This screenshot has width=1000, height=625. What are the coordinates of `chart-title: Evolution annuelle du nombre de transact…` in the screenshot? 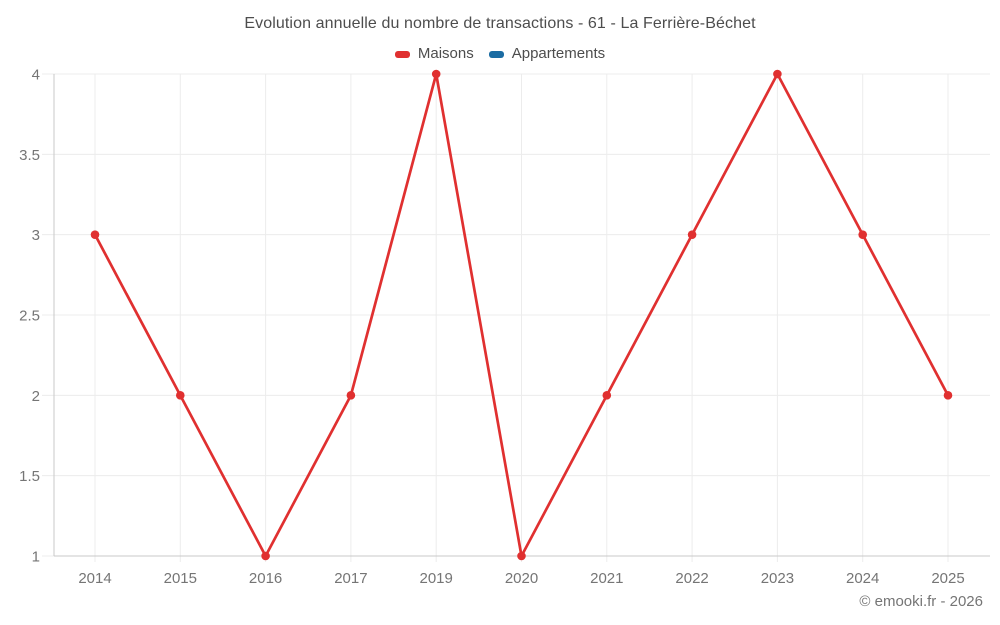 It's located at (500, 23).